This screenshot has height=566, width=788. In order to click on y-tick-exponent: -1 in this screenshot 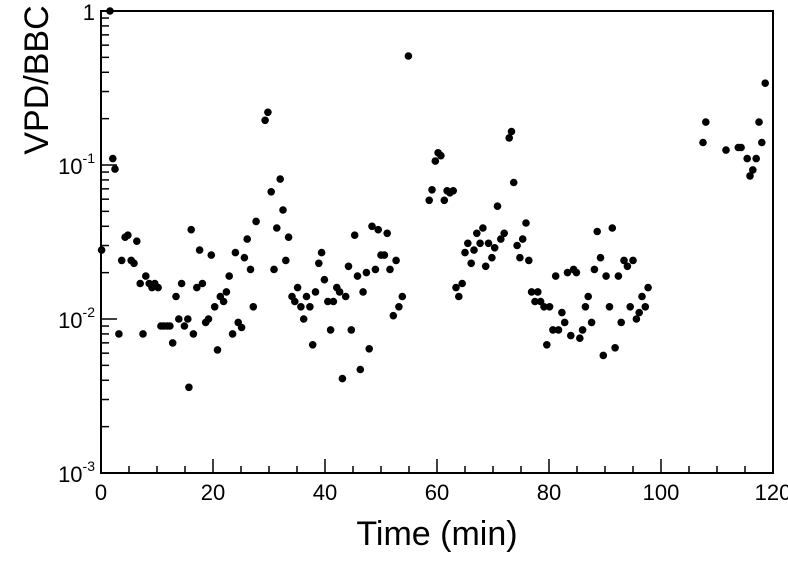, I will do `click(89, 158)`.